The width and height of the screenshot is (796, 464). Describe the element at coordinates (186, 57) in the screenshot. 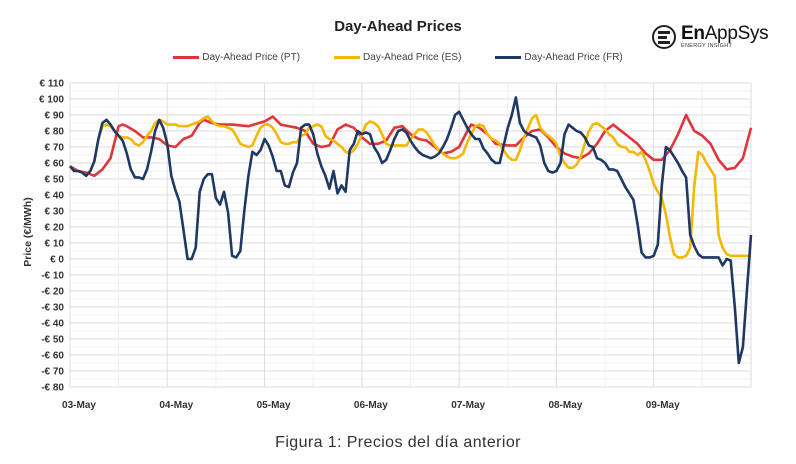

I see `legend-swatch-pt` at that location.